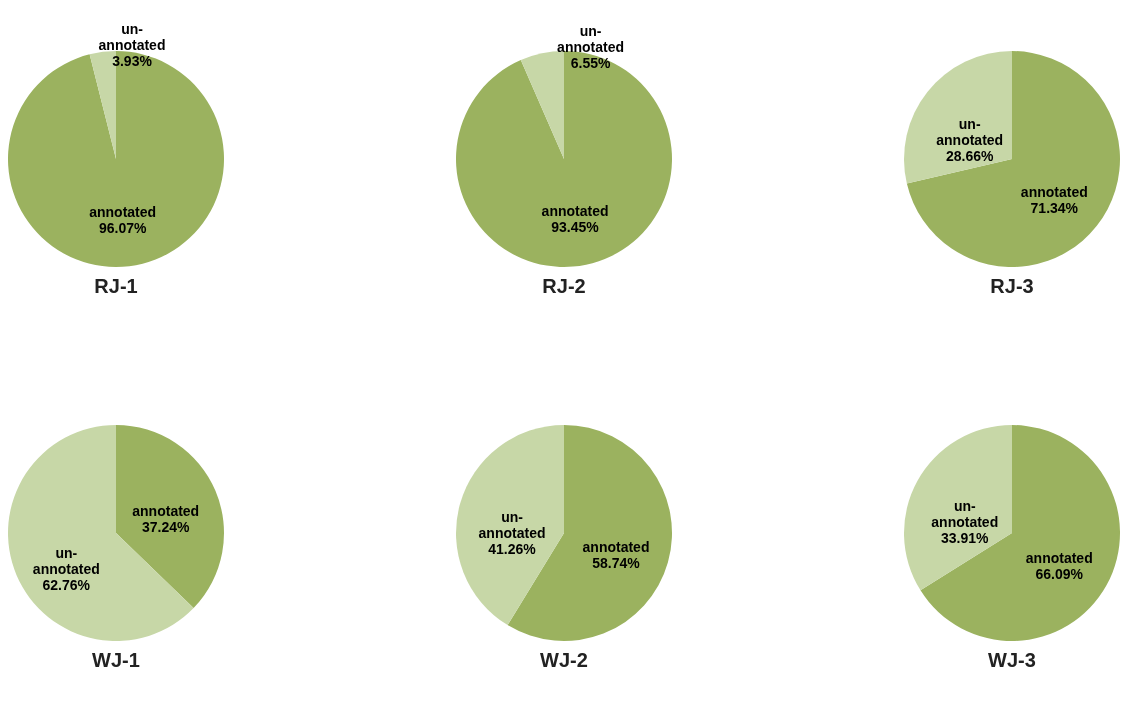 This screenshot has width=1122, height=708. Describe the element at coordinates (512, 549) in the screenshot. I see `data-label: 41.26%` at that location.